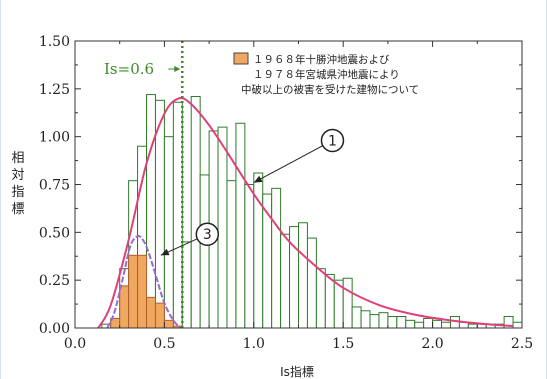  What do you see at coordinates (432, 344) in the screenshot?
I see `x-tick-label: 2.0` at bounding box center [432, 344].